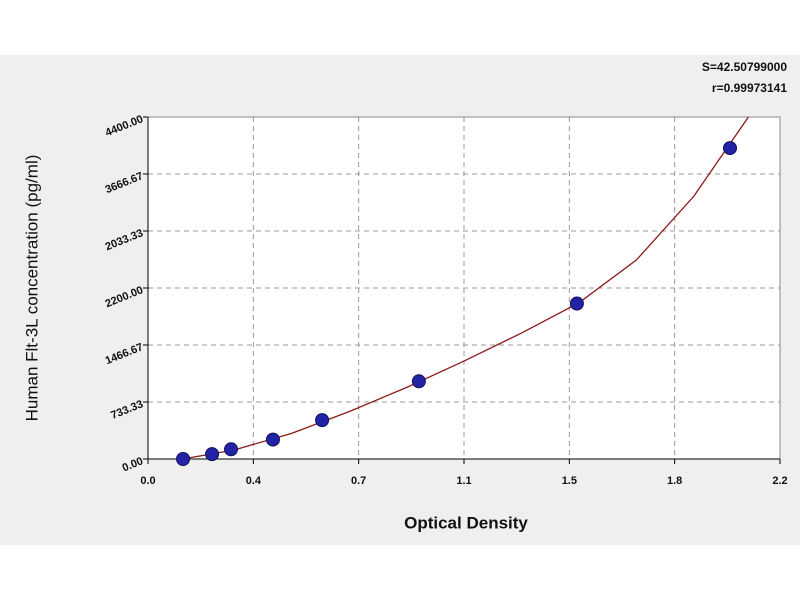  I want to click on x-tick-label: 2.2, so click(779, 481).